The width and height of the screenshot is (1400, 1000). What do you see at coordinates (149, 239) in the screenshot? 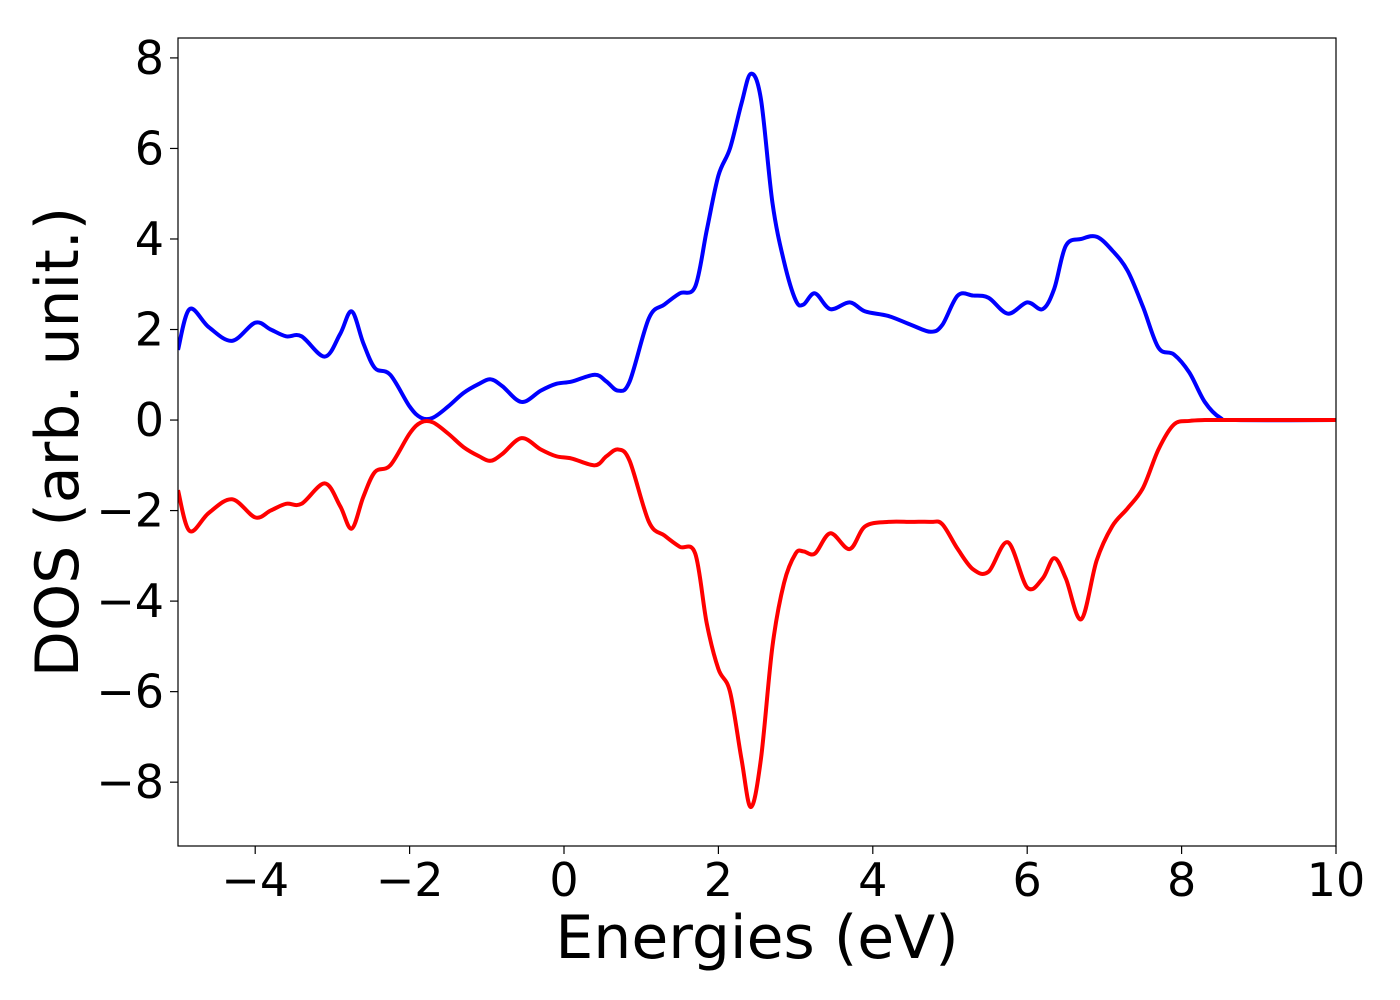
I see `y-tick-label: 4` at bounding box center [149, 239].